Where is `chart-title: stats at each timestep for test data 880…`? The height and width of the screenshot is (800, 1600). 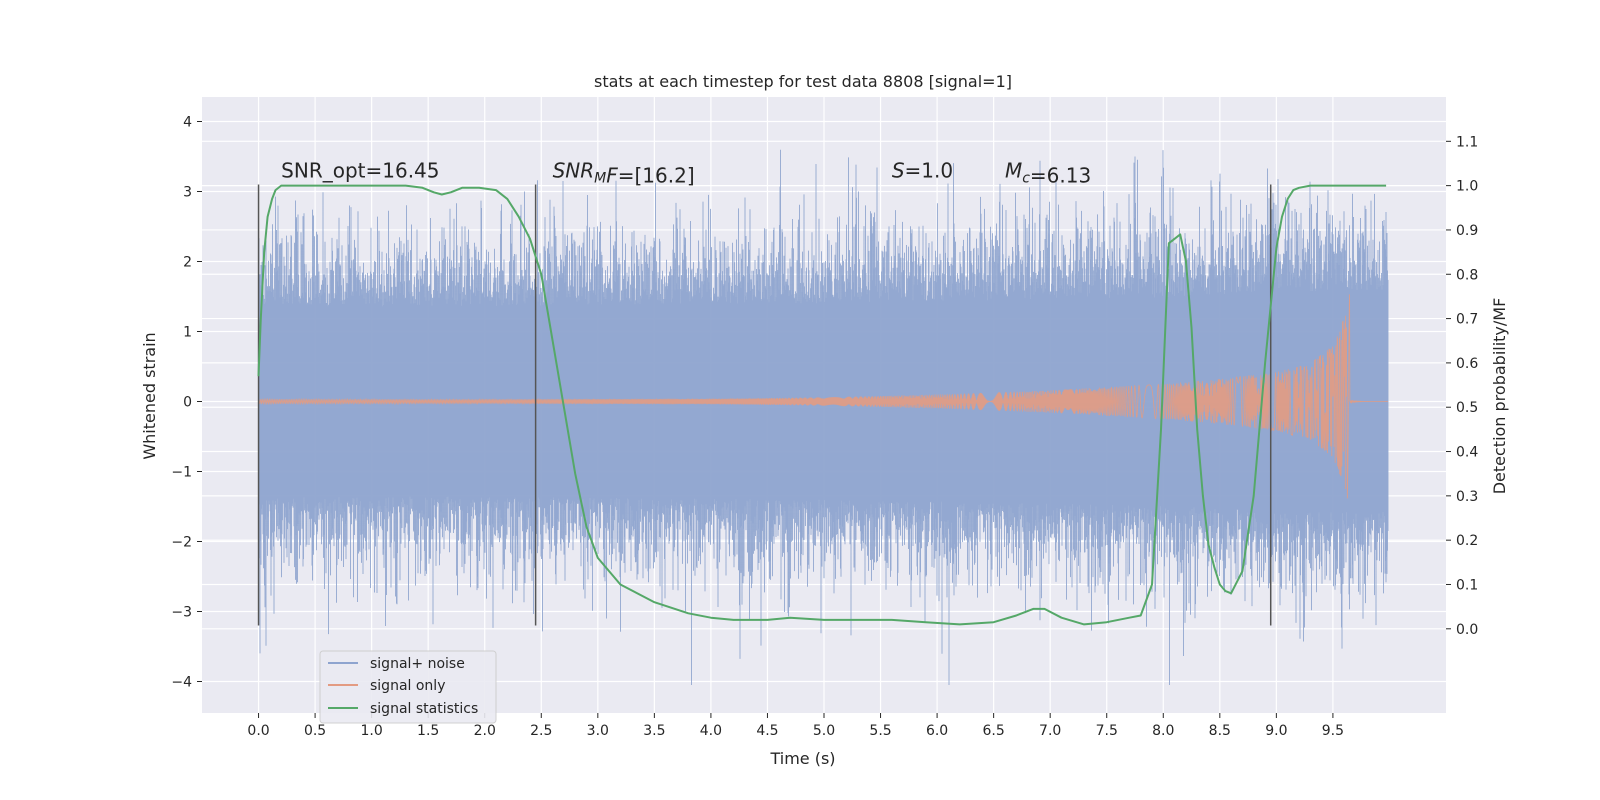
chart-title: stats at each timestep for test data 880… is located at coordinates (803, 81).